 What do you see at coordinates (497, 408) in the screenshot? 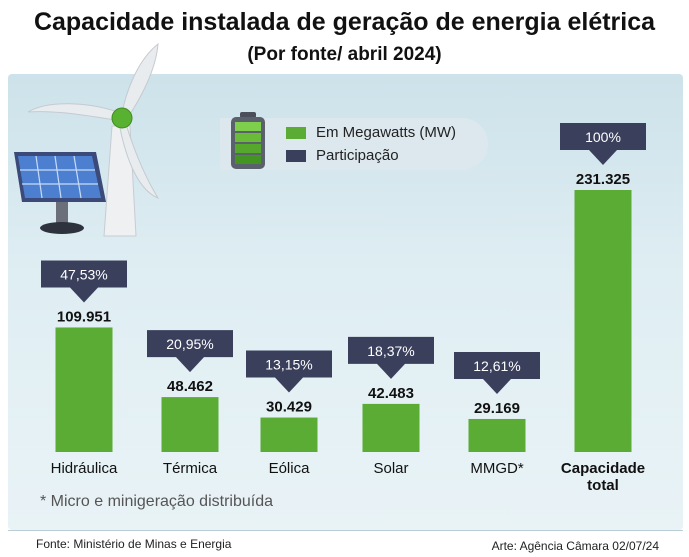
I see `bar-value-label-4: 29.169` at bounding box center [497, 408].